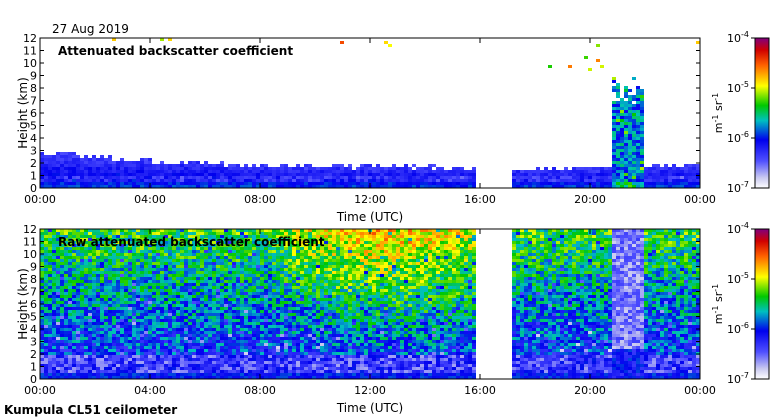 The image size is (780, 420). What do you see at coordinates (90, 410) in the screenshot?
I see `instrument-label: Kumpula CL51 ceilometer` at bounding box center [90, 410].